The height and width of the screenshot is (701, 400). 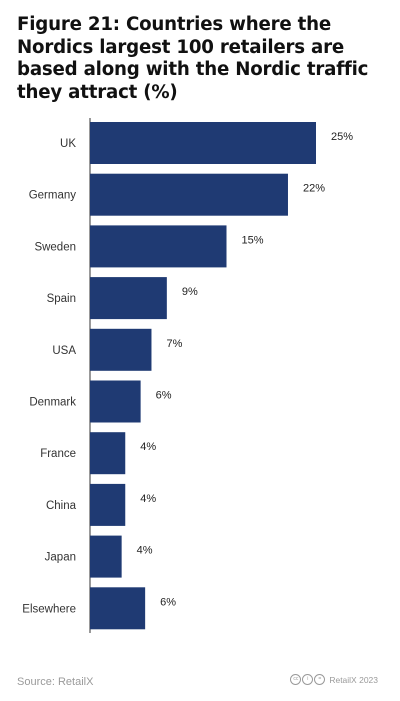 I want to click on license-icons: cc i =, so click(x=308, y=679).